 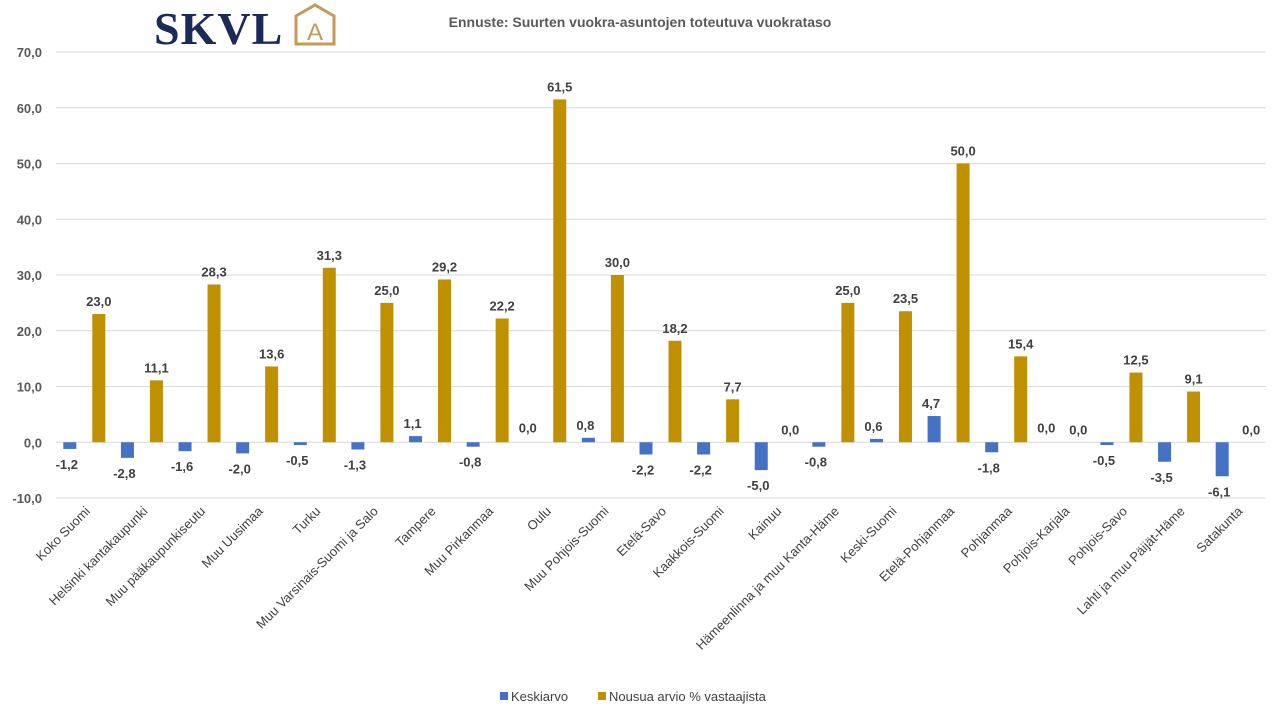 I want to click on data-label: 4,7, so click(x=931, y=403).